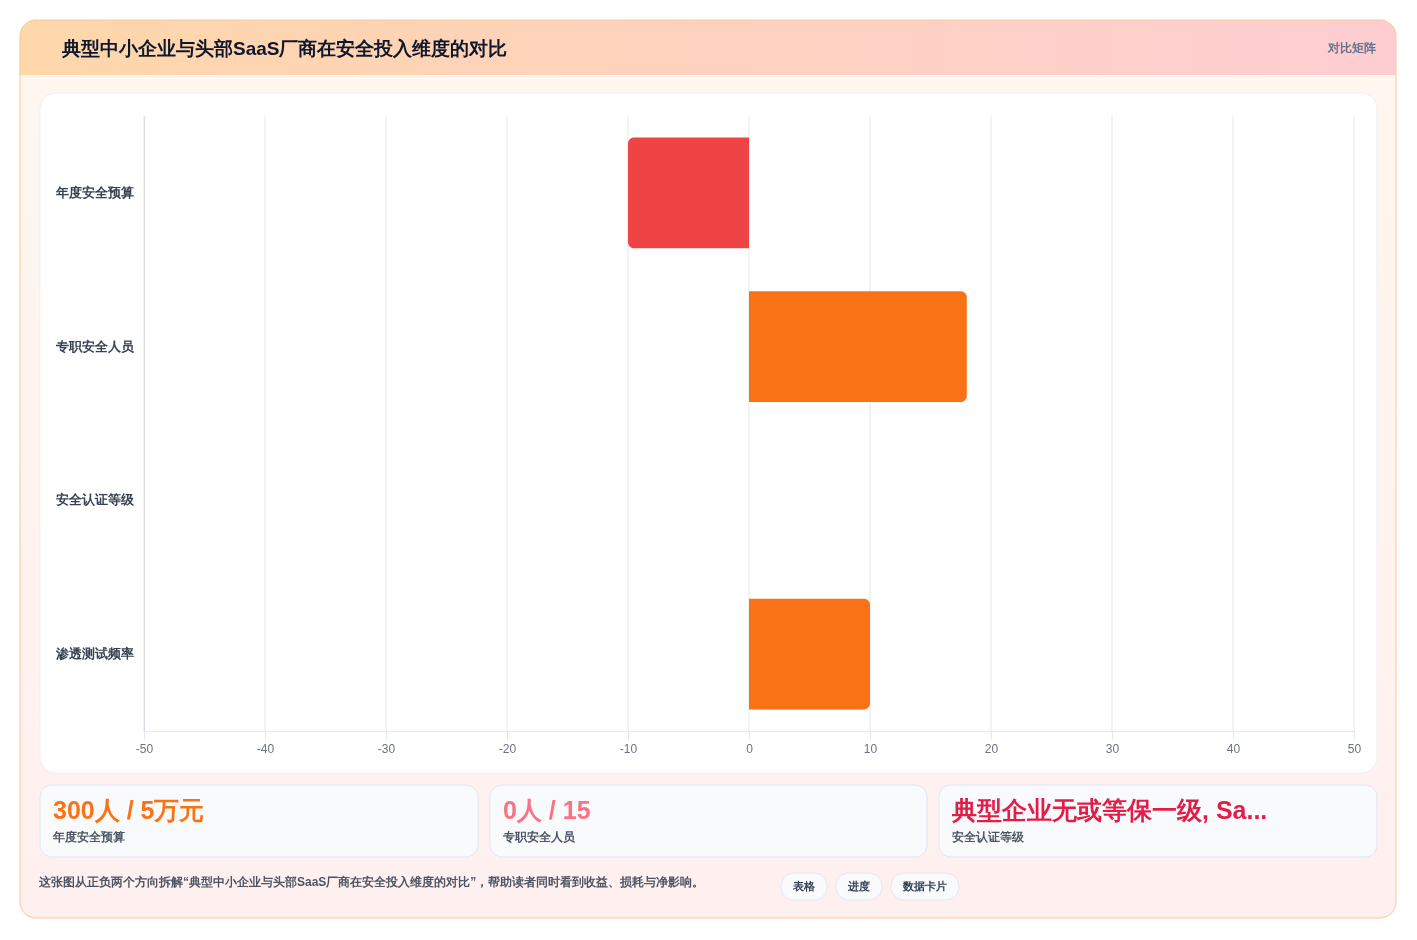  Describe the element at coordinates (129, 810) in the screenshot. I see `text: 300人 / 5万元` at that location.